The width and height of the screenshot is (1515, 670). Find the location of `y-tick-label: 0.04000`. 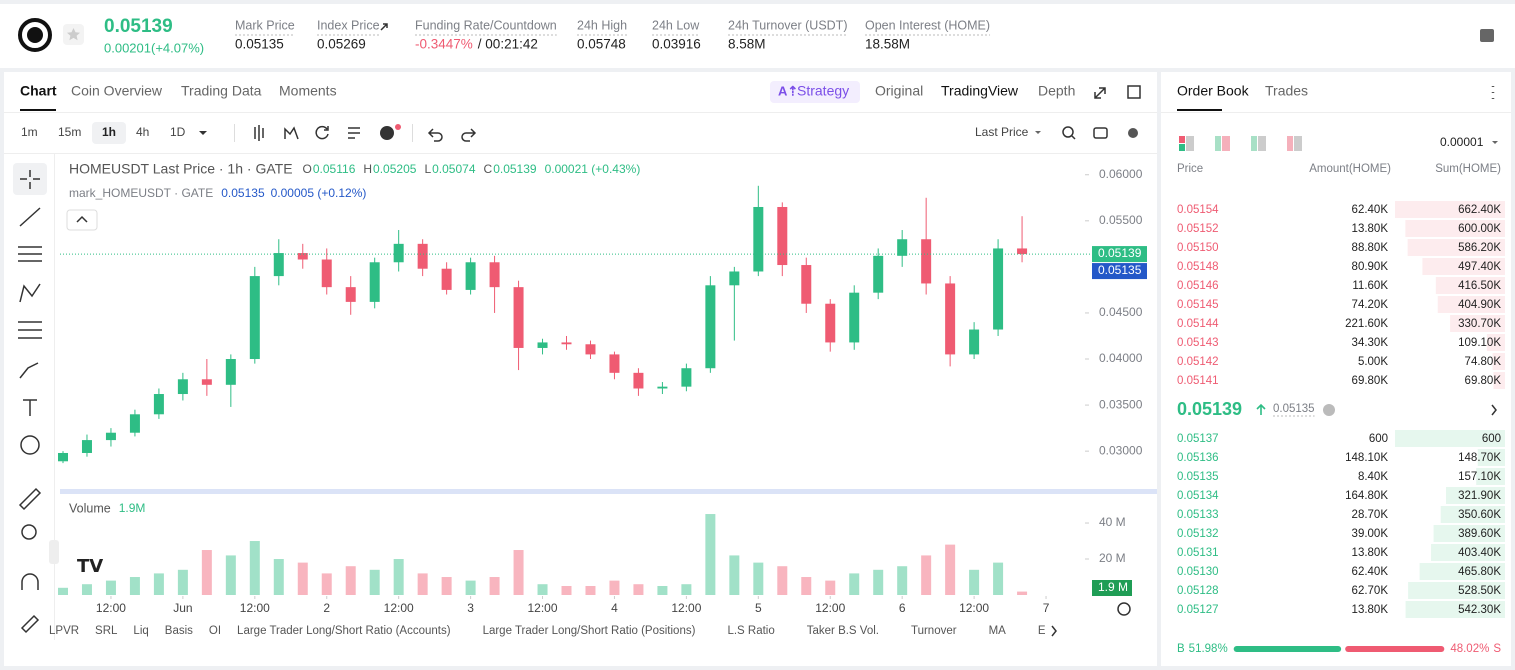

y-tick-label: 0.04000 is located at coordinates (1121, 358).